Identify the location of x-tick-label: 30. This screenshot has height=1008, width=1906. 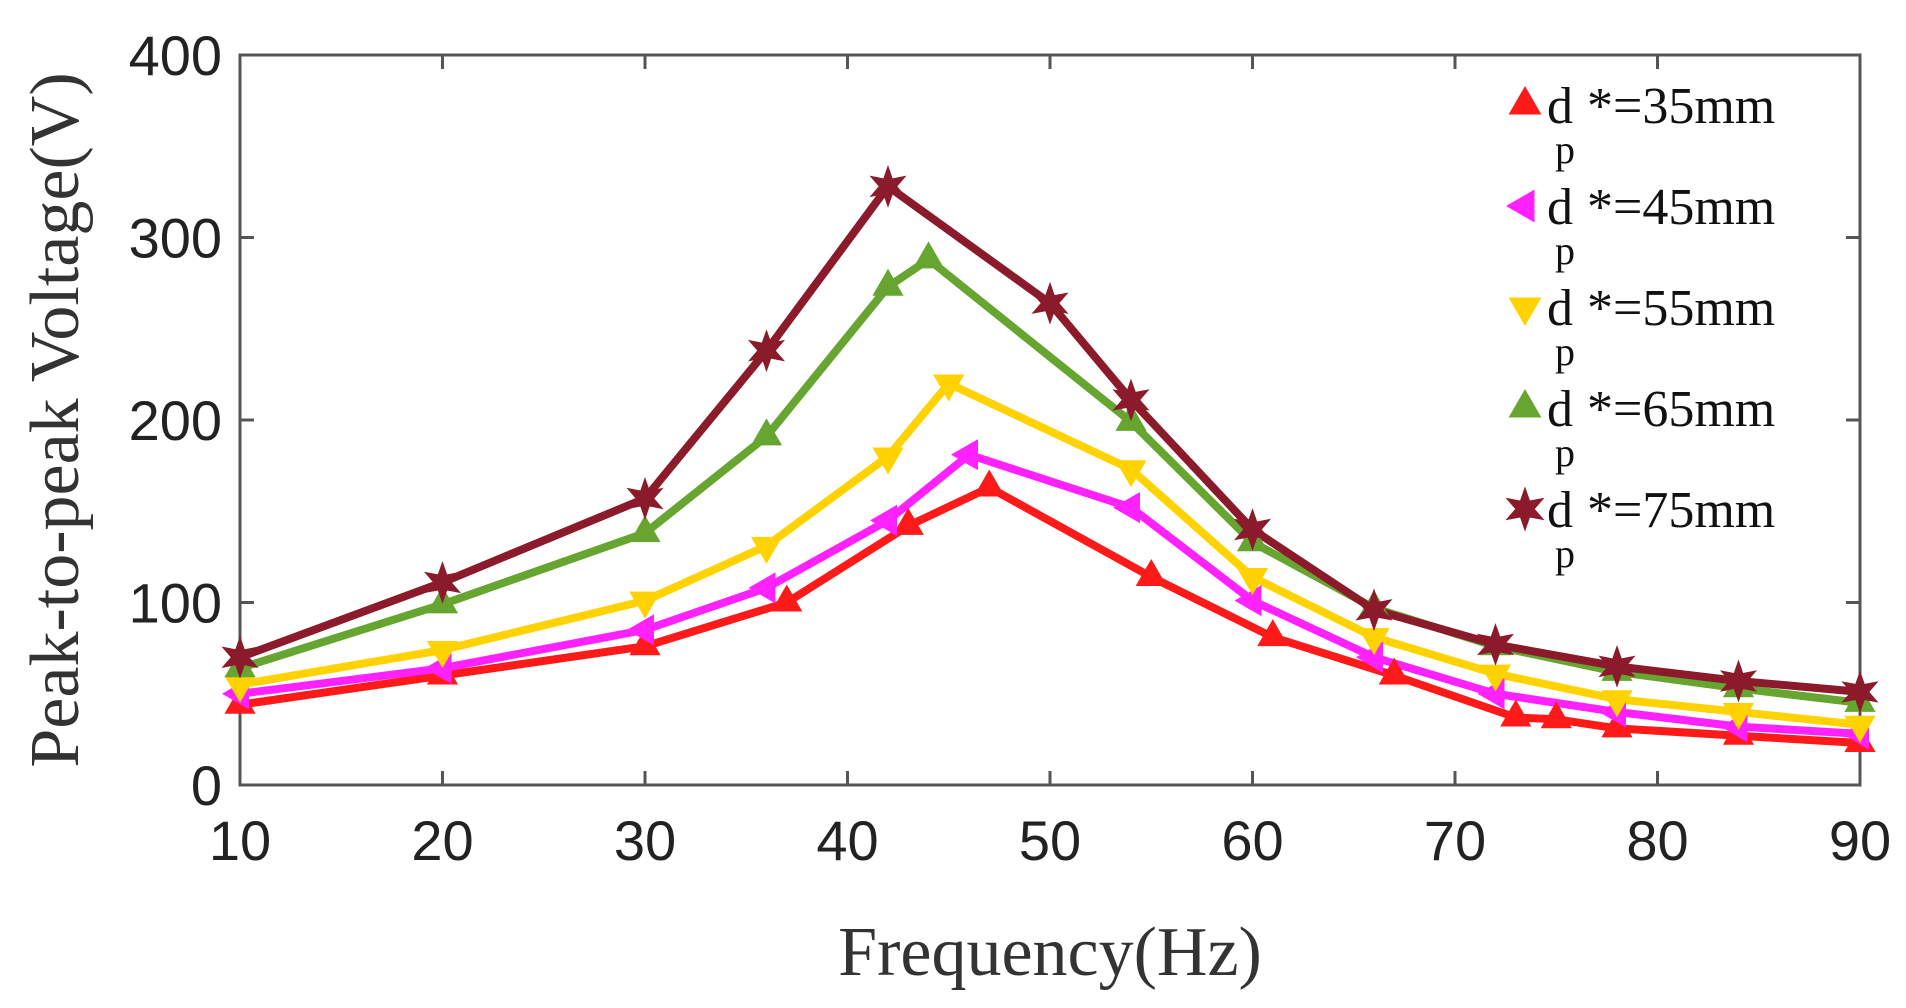
(645, 840).